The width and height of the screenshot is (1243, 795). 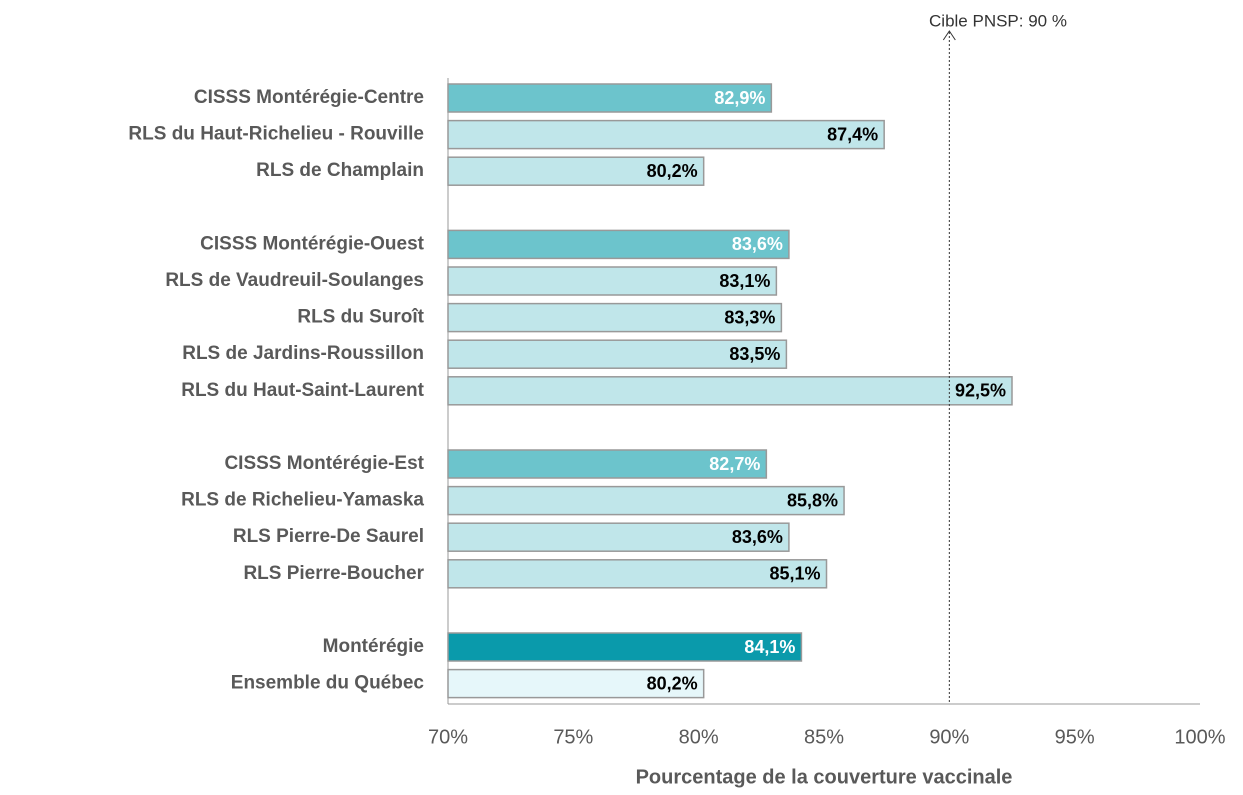 I want to click on y-tick-label: RLS de Vaudreuil-Soulanges, so click(x=294, y=280).